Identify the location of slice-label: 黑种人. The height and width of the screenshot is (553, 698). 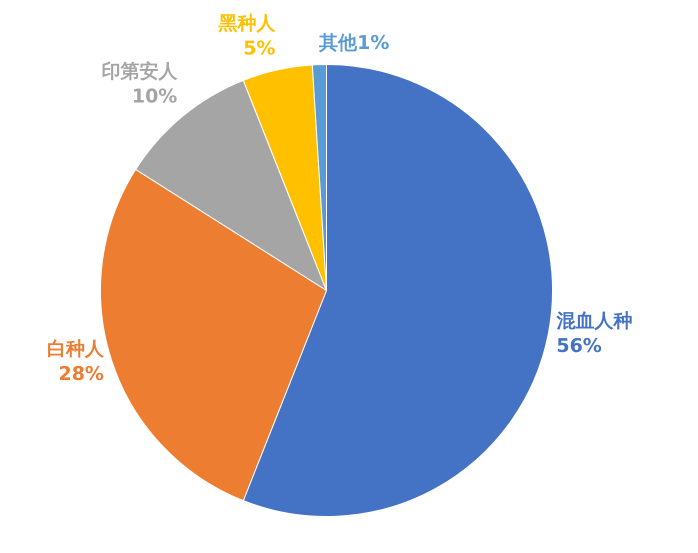
(246, 23).